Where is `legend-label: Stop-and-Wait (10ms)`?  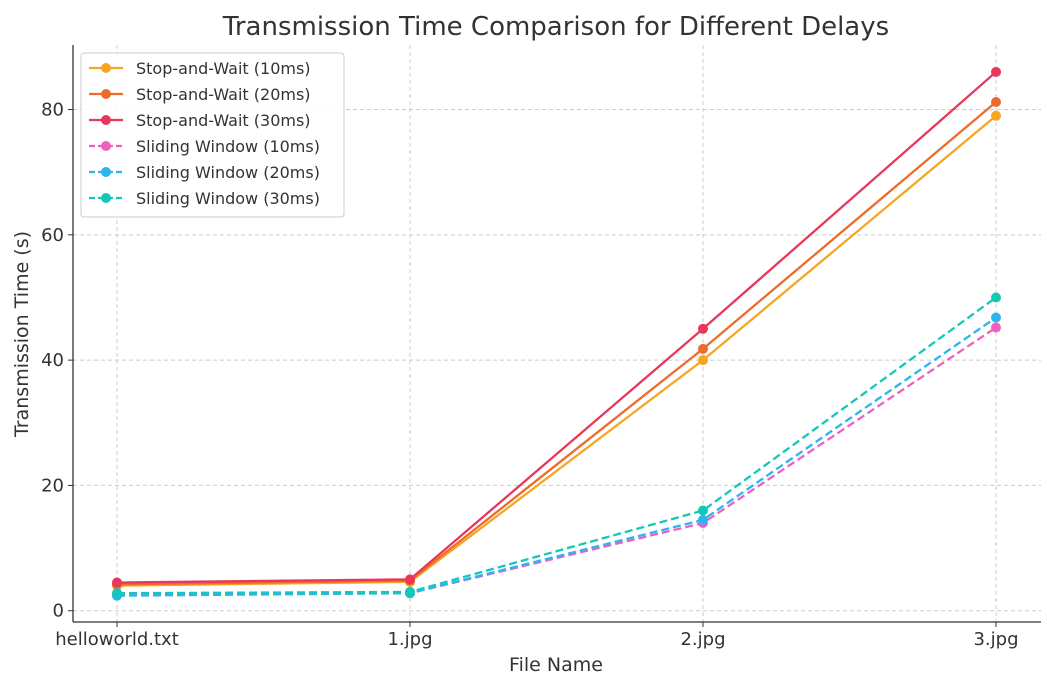 legend-label: Stop-and-Wait (10ms) is located at coordinates (223, 68).